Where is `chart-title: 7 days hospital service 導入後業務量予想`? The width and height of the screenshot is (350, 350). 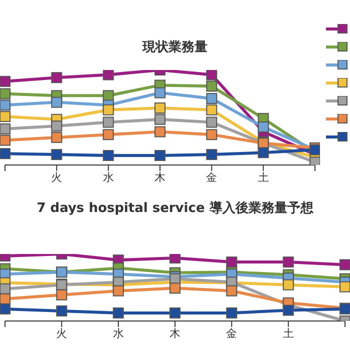
chart-title: 7 days hospital service 導入後業務量予想 is located at coordinates (175, 208).